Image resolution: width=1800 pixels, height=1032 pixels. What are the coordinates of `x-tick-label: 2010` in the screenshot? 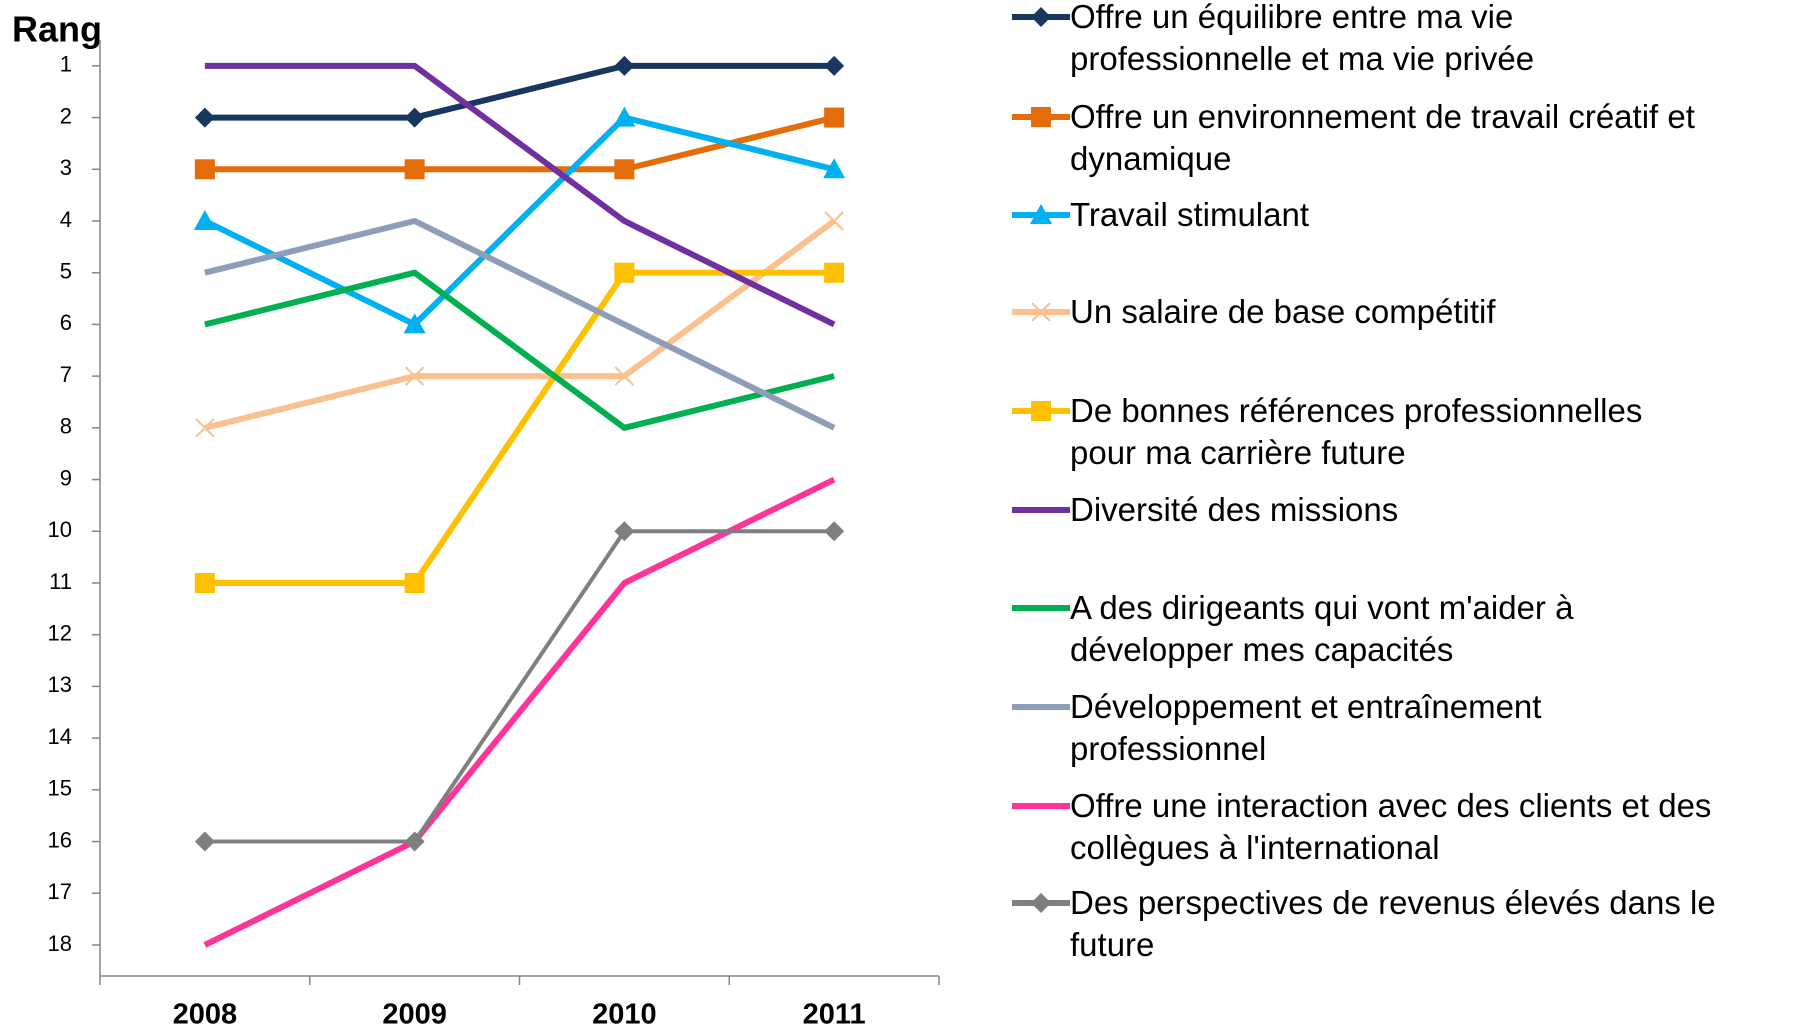 It's located at (624, 1015).